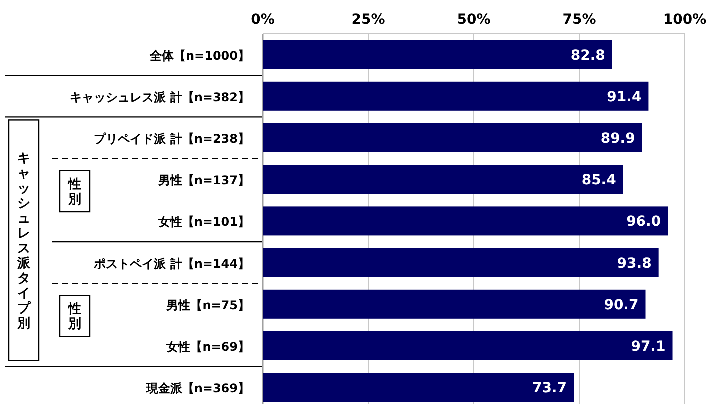  What do you see at coordinates (208, 305) in the screenshot?
I see `y-tick-label: 男性【n=75】` at bounding box center [208, 305].